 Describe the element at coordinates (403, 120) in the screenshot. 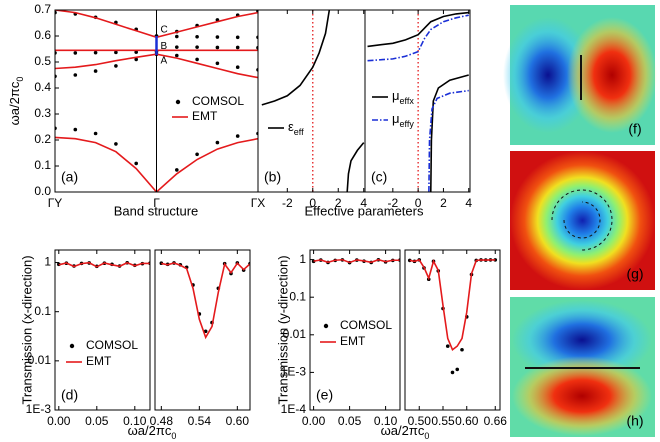

I see `label: μeffy` at that location.